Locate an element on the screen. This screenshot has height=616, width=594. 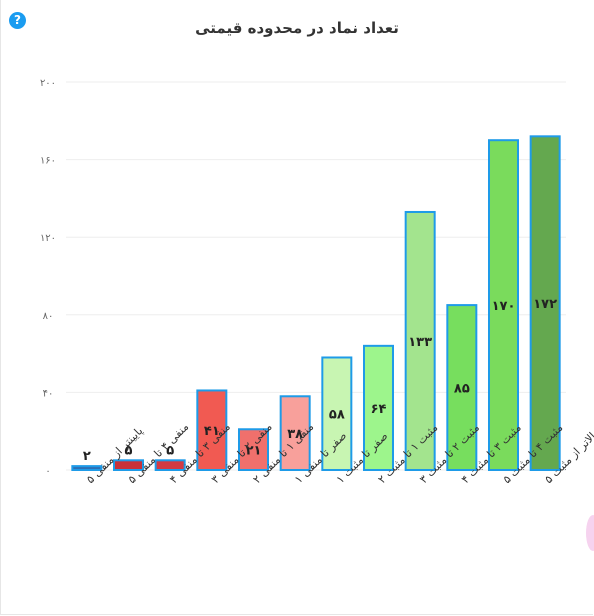
data-label: ۱۷۲ is located at coordinates (545, 304).